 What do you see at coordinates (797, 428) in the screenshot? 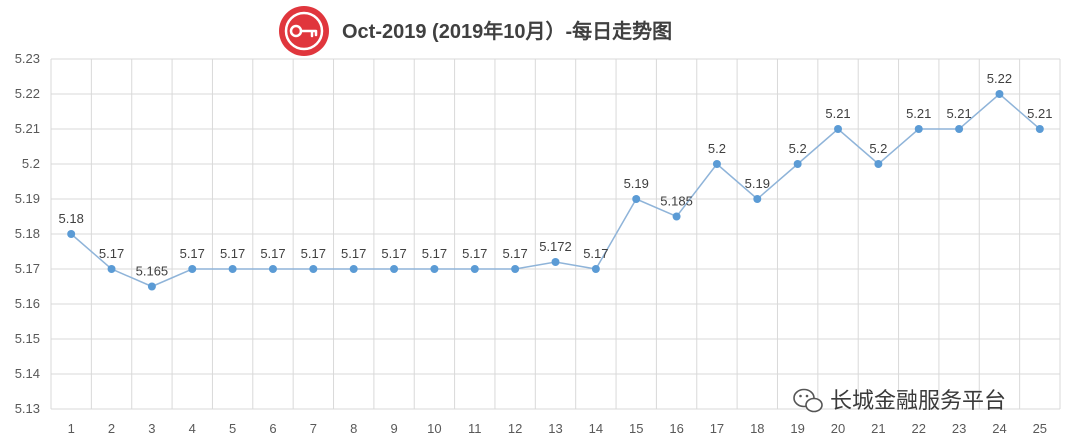
I see `x-tick-label: 19` at bounding box center [797, 428].